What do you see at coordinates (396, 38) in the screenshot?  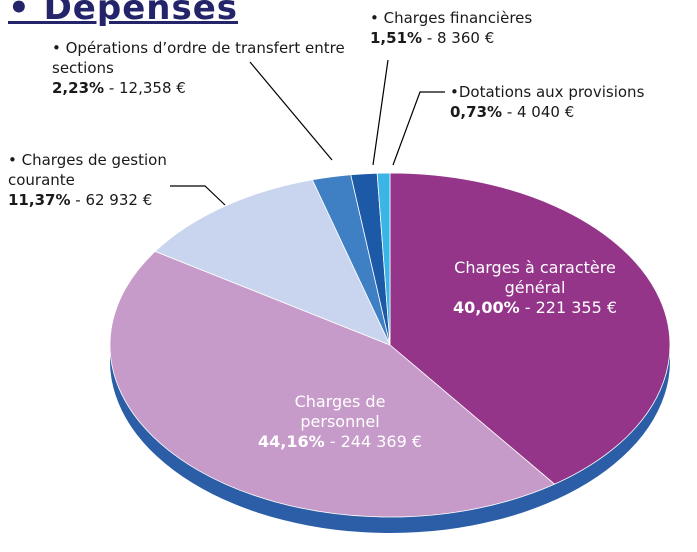 I see `value-label: 1,51%` at bounding box center [396, 38].